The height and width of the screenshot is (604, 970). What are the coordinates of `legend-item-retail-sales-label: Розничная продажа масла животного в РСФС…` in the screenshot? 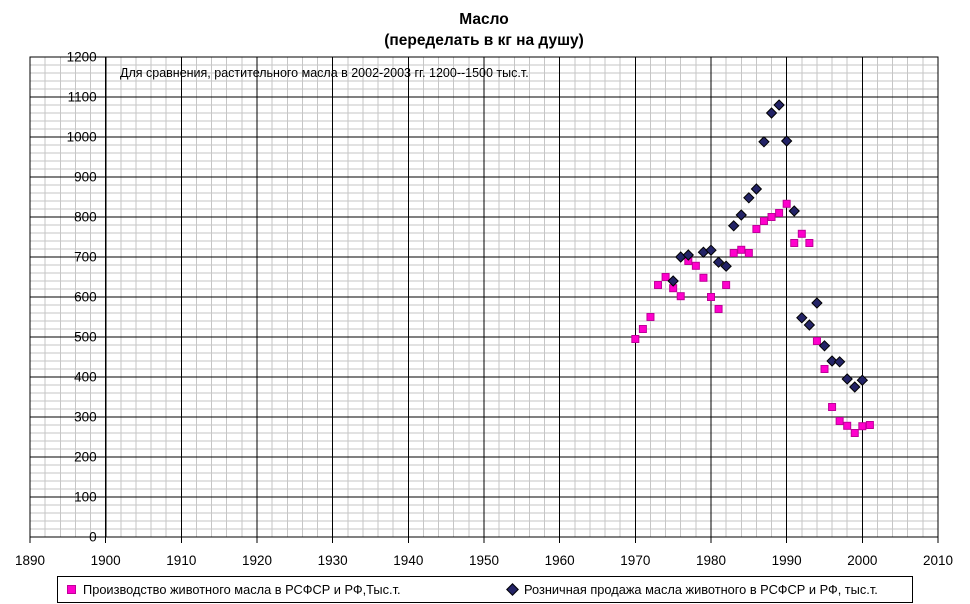 It's located at (701, 589).